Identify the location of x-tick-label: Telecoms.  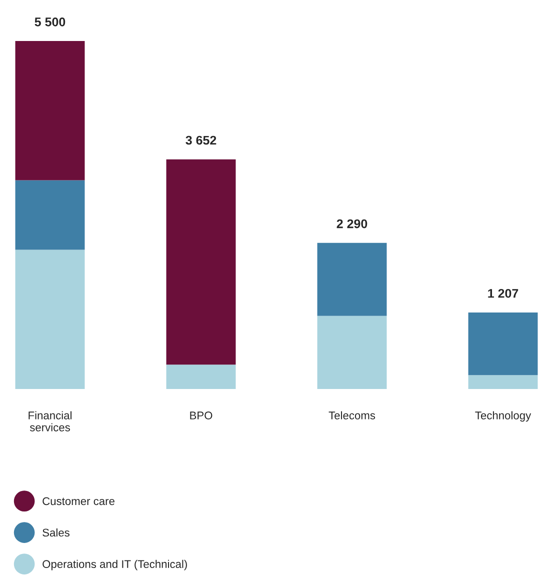
(352, 415).